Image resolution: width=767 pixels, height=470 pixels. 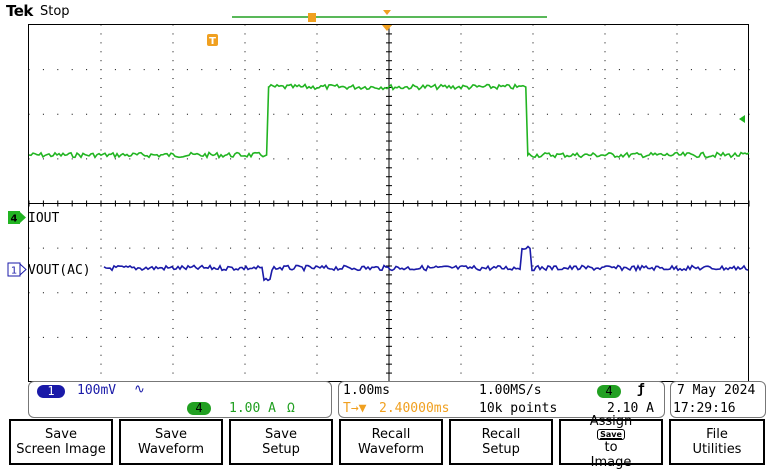 What do you see at coordinates (17, 269) in the screenshot?
I see `ch1-ground-marker: 1` at bounding box center [17, 269].